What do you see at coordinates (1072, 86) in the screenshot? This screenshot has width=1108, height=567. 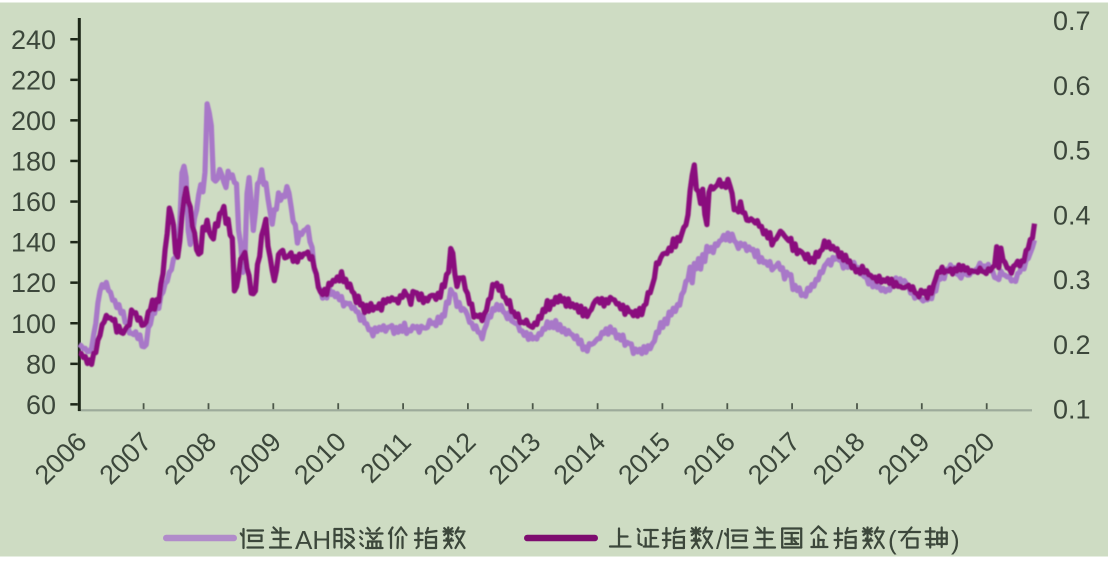 I see `svg-text: 0.6` at bounding box center [1072, 86].